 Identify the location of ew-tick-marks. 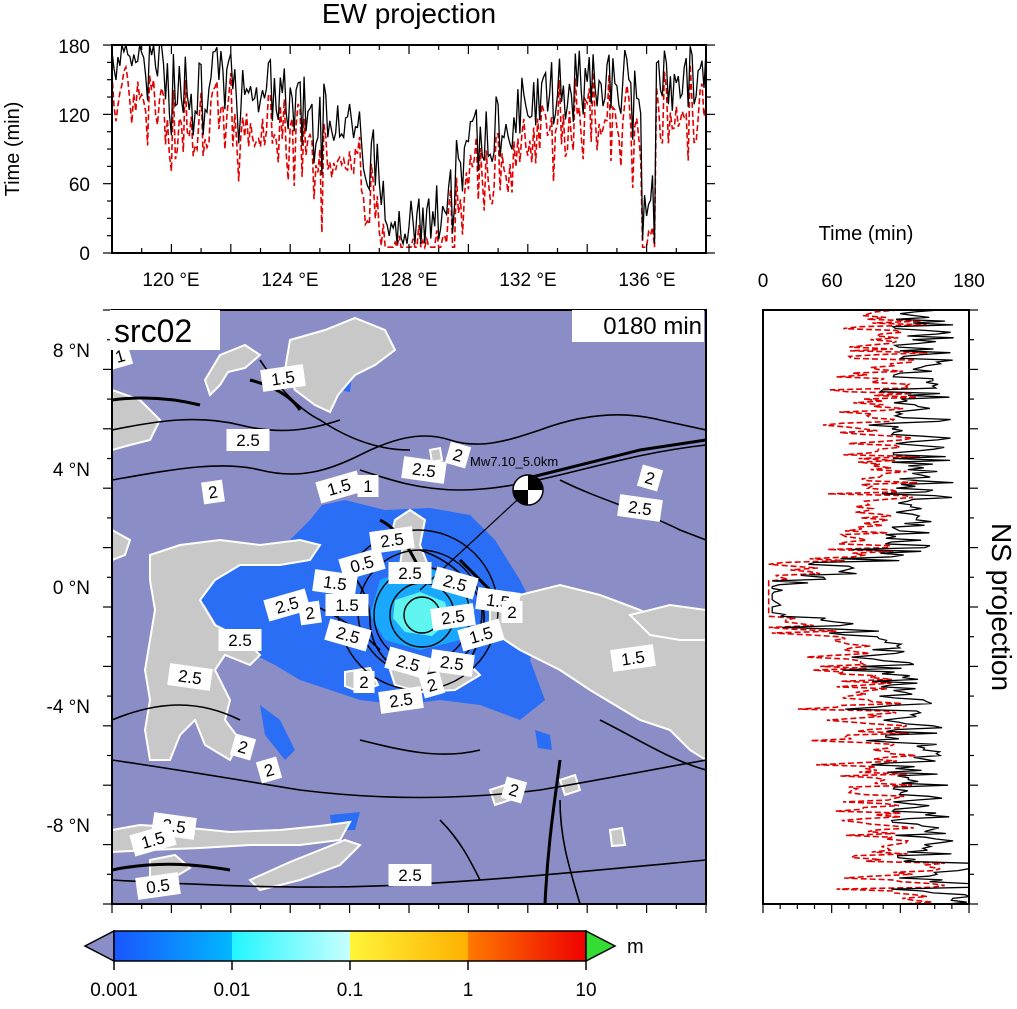
(409, 149).